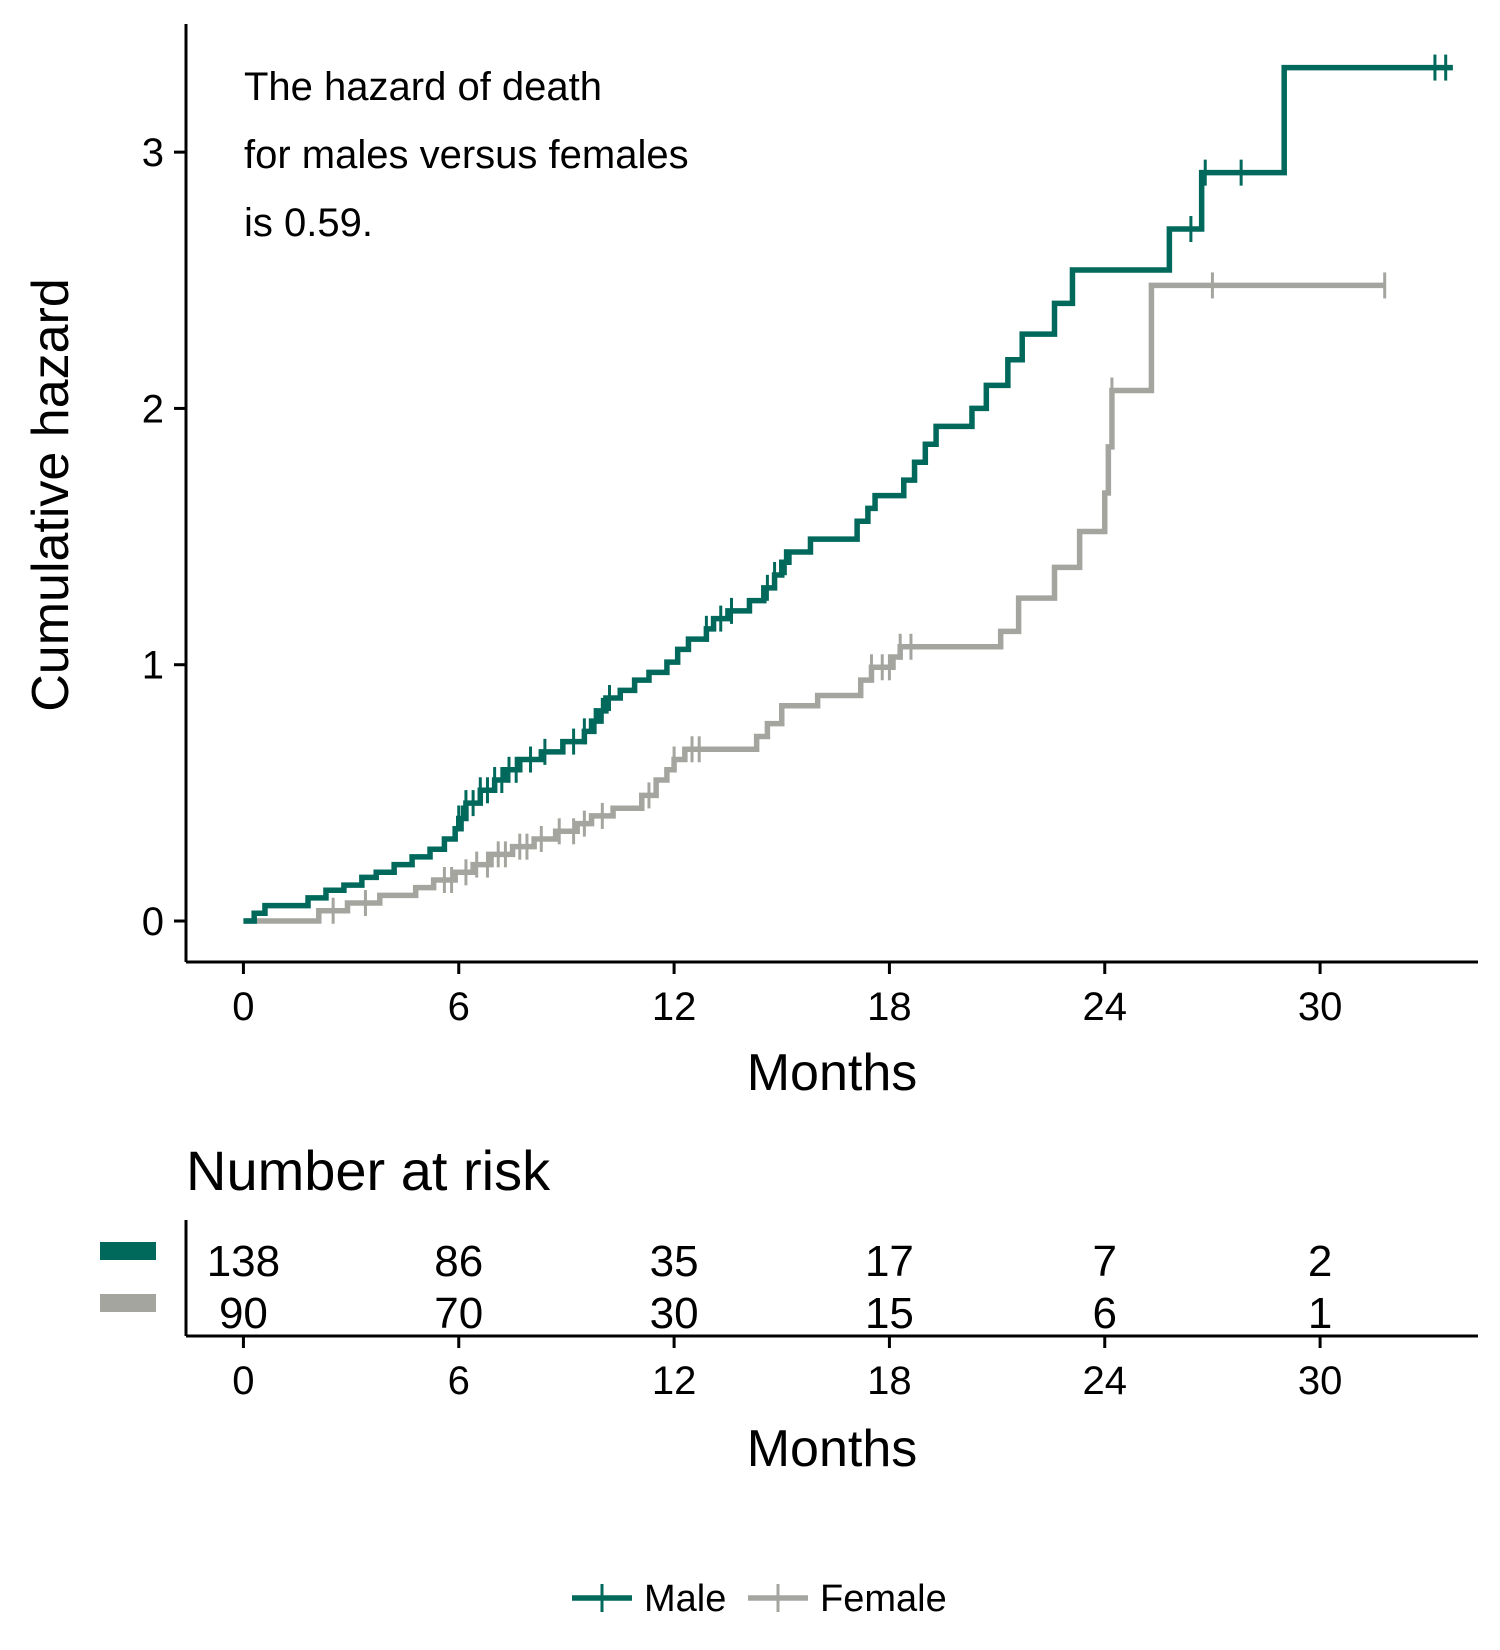  I want to click on risk-count: 1, so click(1320, 1313).